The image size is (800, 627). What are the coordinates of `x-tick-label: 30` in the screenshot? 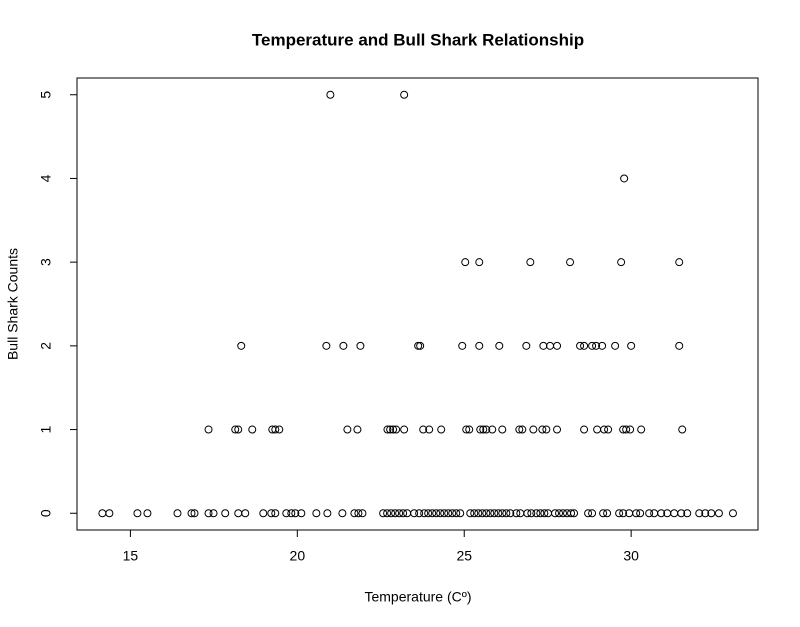 It's located at (631, 556).